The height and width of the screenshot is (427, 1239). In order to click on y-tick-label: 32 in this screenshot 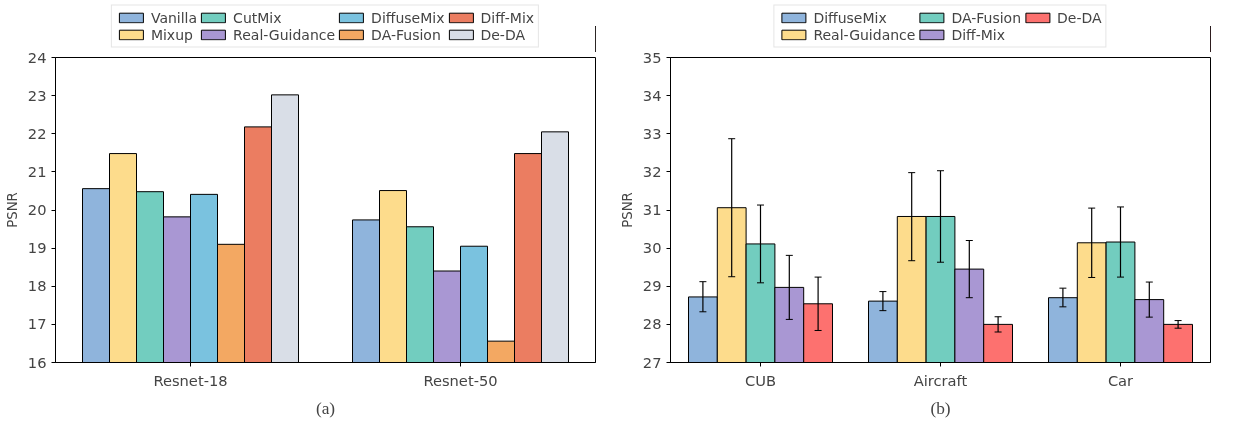, I will do `click(652, 171)`.